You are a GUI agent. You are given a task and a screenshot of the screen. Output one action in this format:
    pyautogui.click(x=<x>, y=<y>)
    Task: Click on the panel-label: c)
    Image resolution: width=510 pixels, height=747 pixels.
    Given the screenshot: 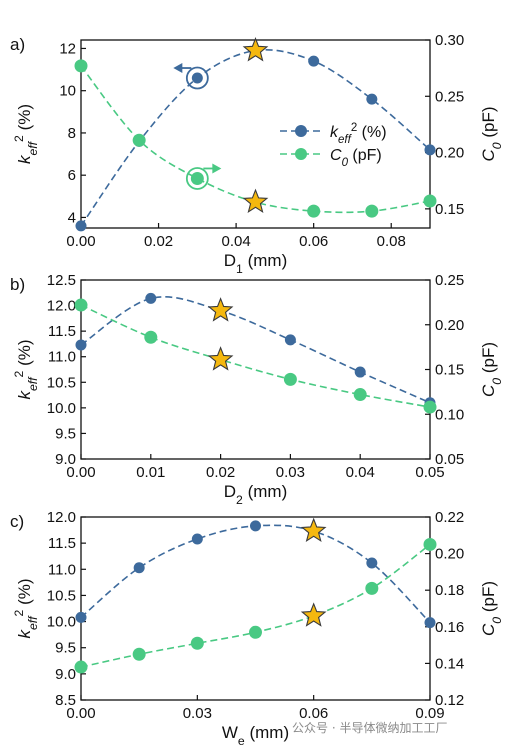 What is the action you would take?
    pyautogui.click(x=17, y=521)
    